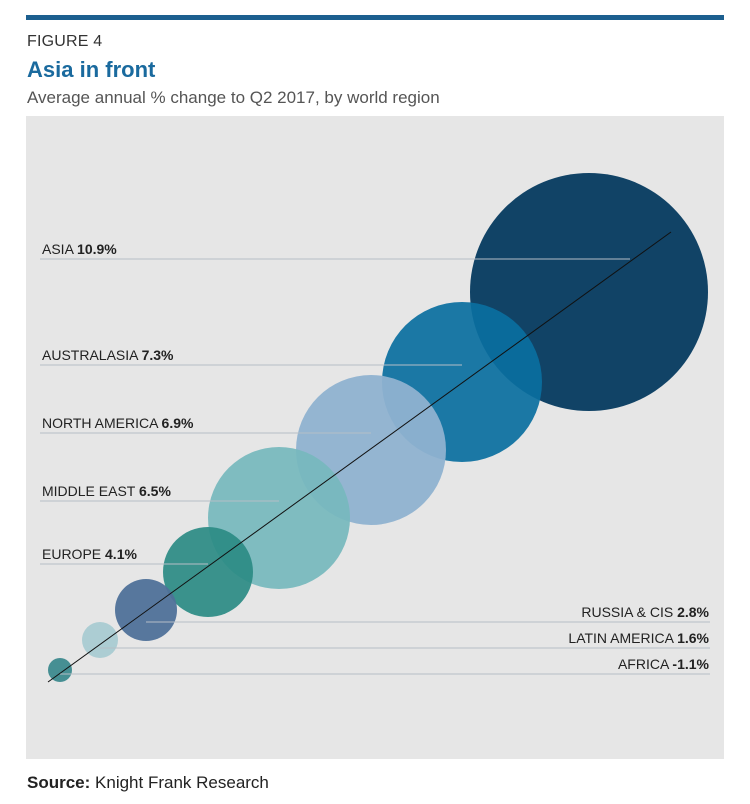 The height and width of the screenshot is (804, 750). What do you see at coordinates (178, 423) in the screenshot?
I see `region-value: 6.9%` at bounding box center [178, 423].